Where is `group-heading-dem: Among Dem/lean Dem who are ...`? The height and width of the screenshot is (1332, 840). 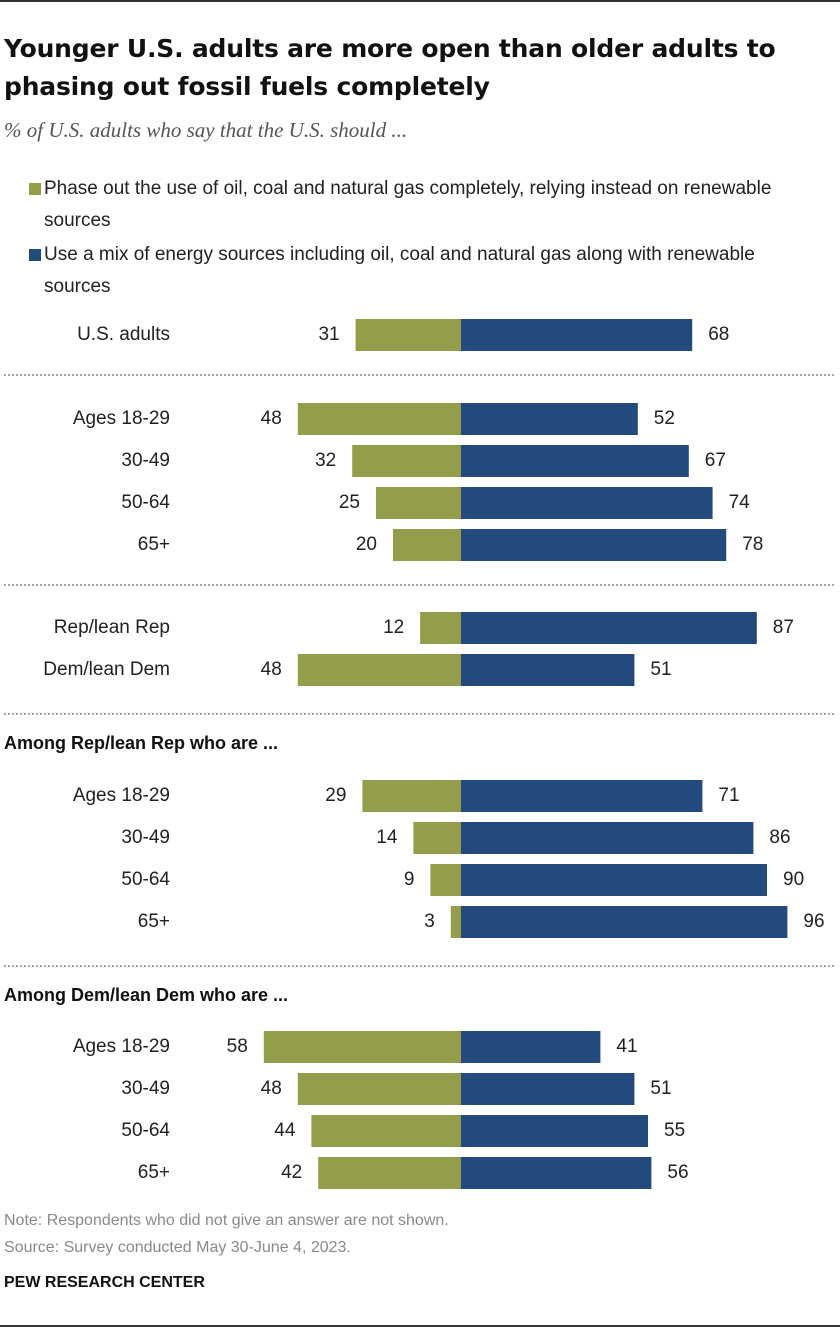 group-heading-dem: Among Dem/lean Dem who are ... is located at coordinates (146, 995).